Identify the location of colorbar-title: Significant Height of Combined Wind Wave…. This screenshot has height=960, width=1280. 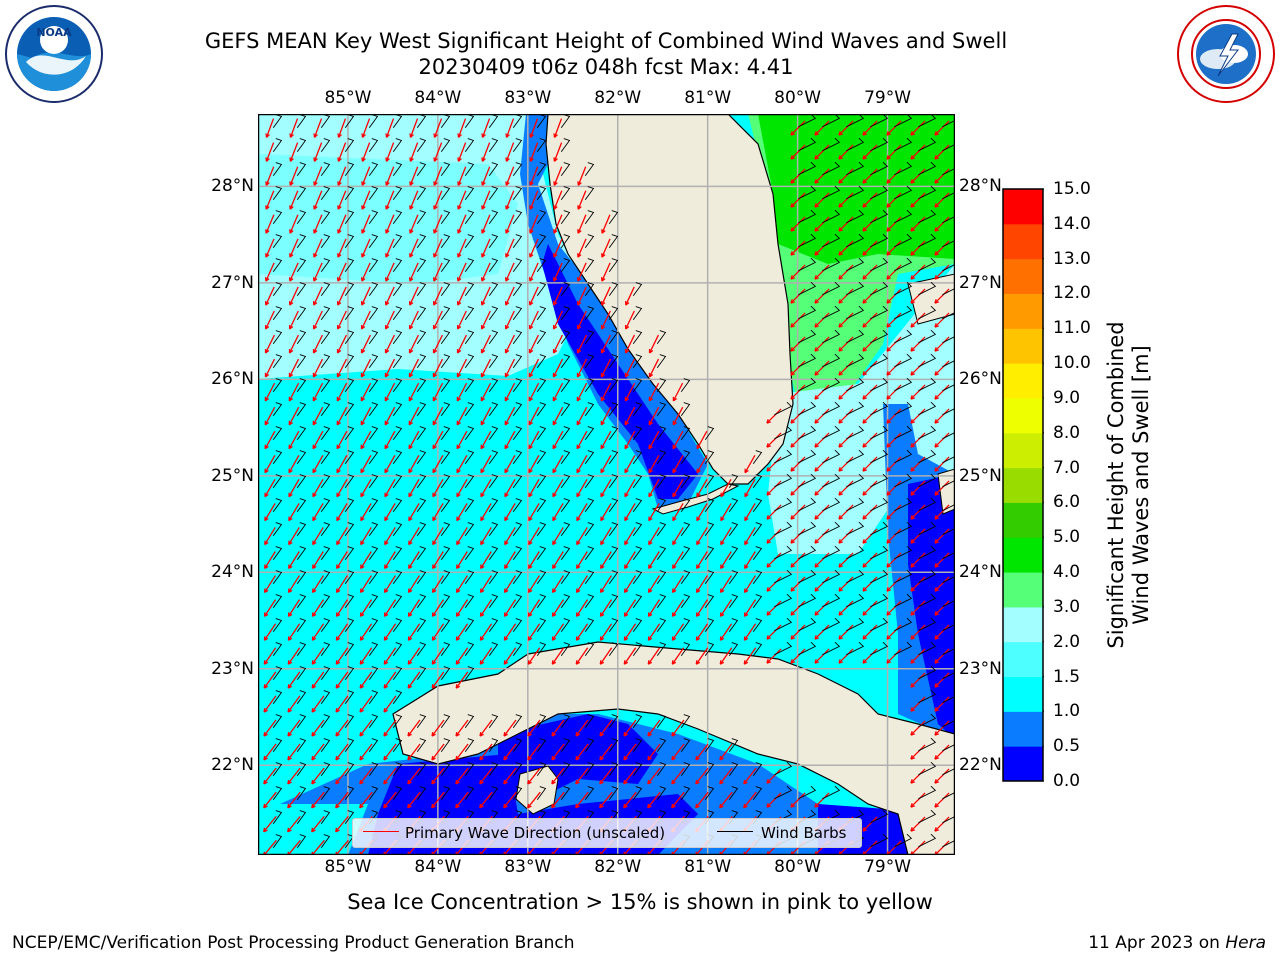
(1129, 484).